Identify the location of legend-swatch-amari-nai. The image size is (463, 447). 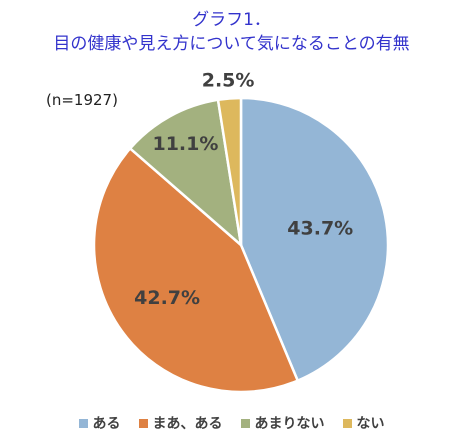
(245, 423).